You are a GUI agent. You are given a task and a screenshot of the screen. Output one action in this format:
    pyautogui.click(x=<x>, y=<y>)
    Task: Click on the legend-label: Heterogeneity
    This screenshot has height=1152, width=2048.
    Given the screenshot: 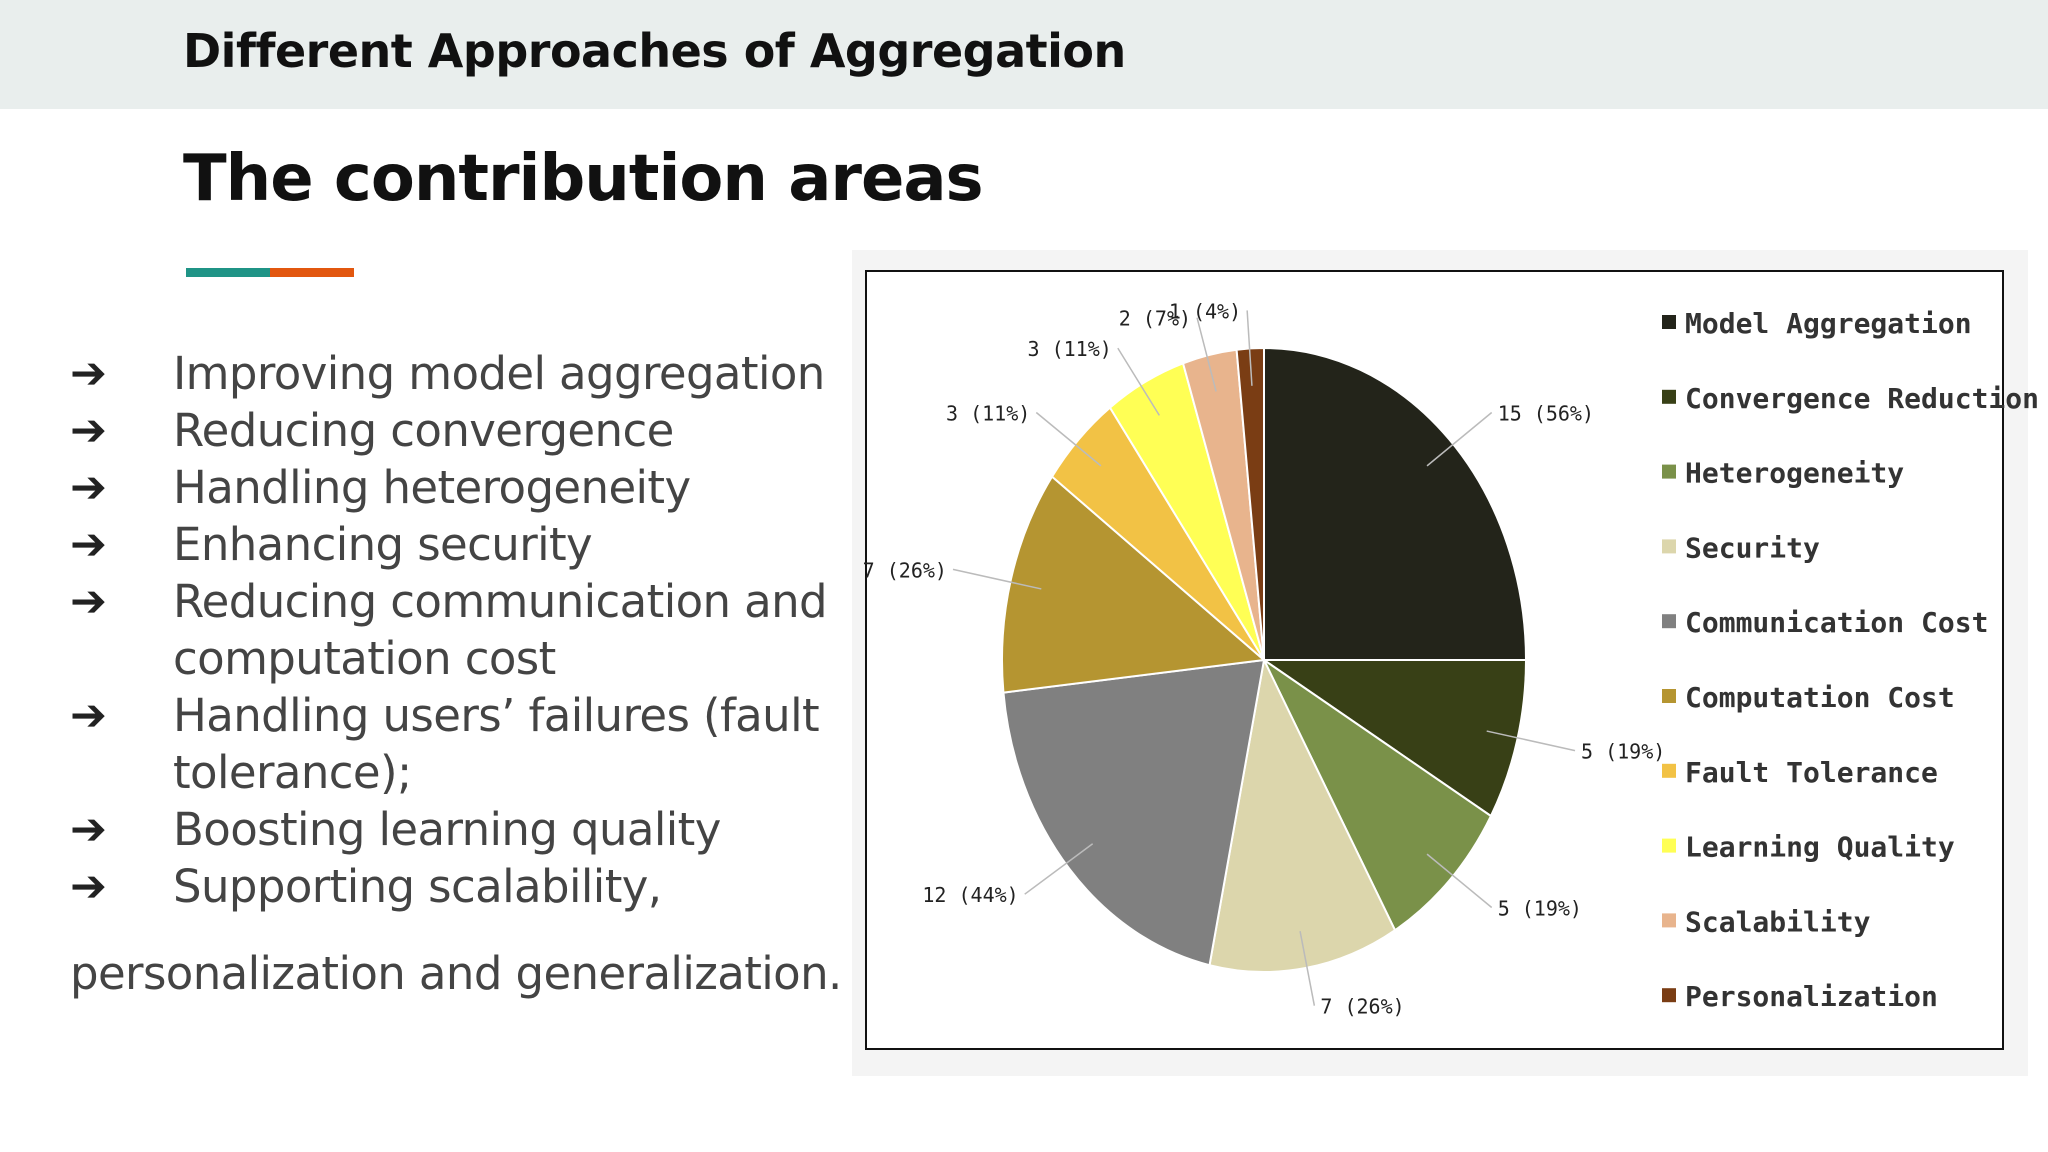 What is the action you would take?
    pyautogui.click(x=1794, y=473)
    